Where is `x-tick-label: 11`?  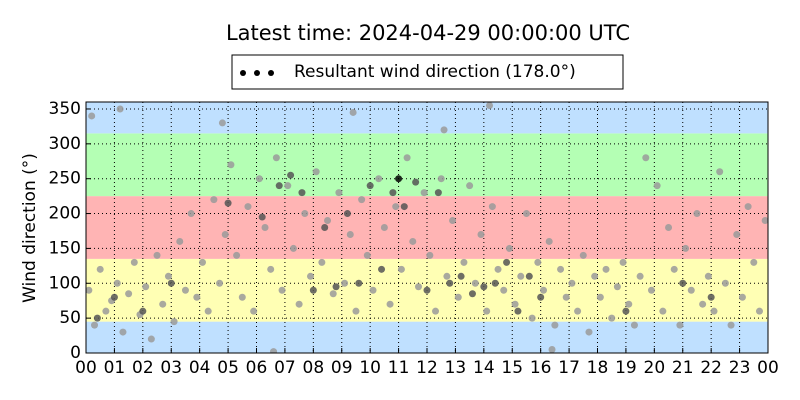 x-tick-label: 11 is located at coordinates (399, 368).